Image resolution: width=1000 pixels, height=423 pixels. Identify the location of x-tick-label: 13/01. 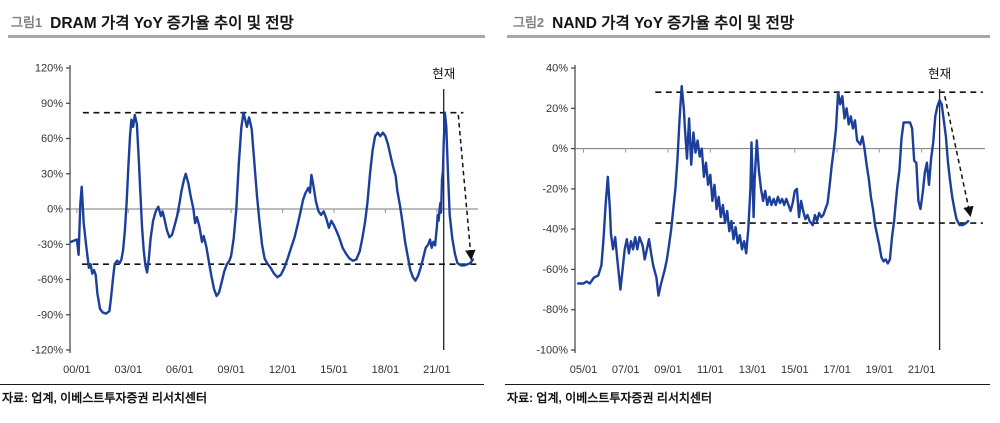
(753, 370).